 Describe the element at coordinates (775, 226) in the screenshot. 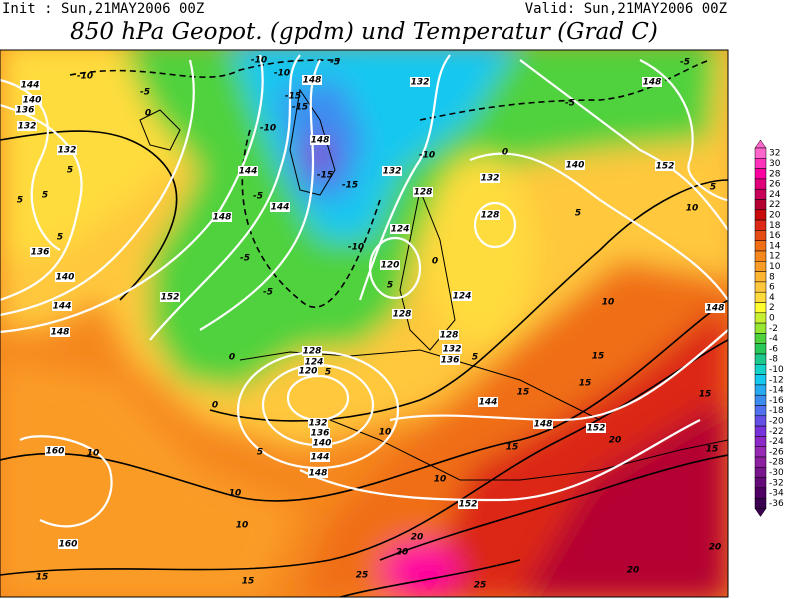

I see `colorbar-label: 18` at that location.